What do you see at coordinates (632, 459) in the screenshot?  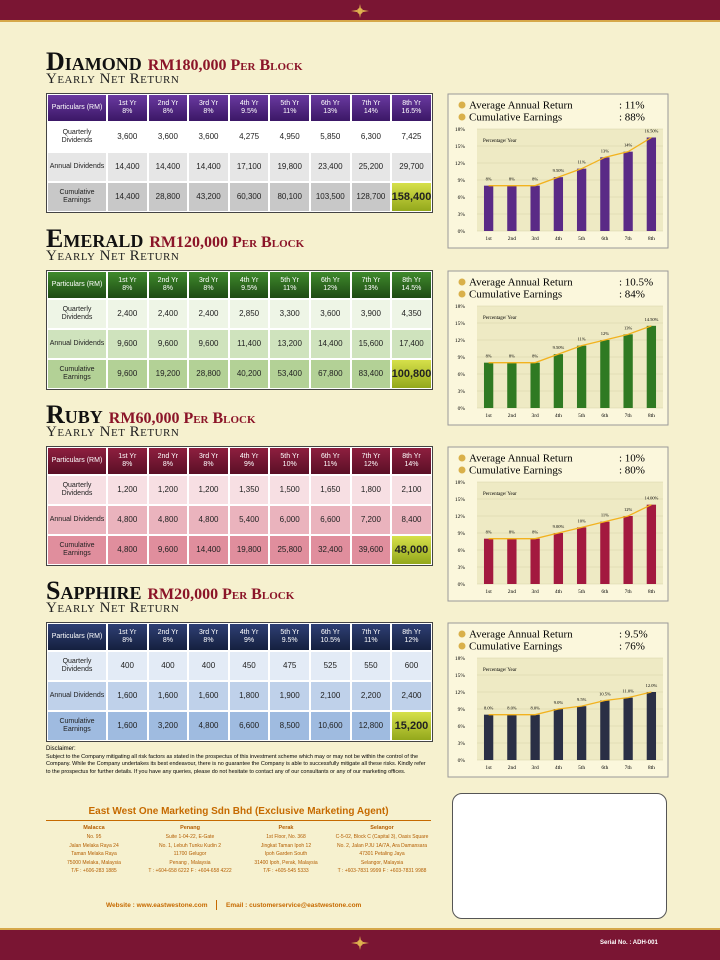 I see `summary-value: : 10%` at bounding box center [632, 459].